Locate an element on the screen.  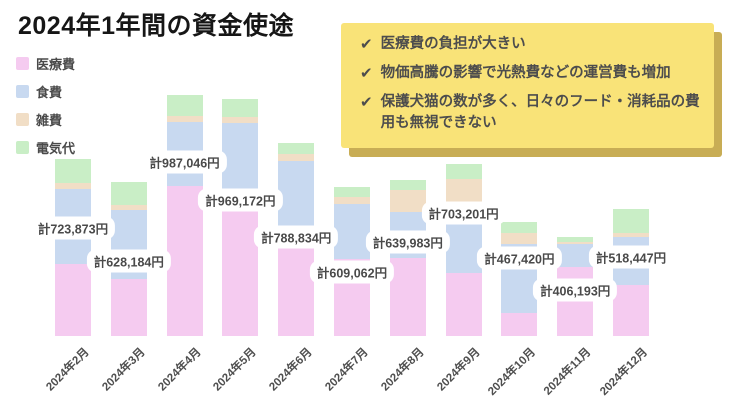
x-axis-label: 2024年5月 is located at coordinates (235, 370).